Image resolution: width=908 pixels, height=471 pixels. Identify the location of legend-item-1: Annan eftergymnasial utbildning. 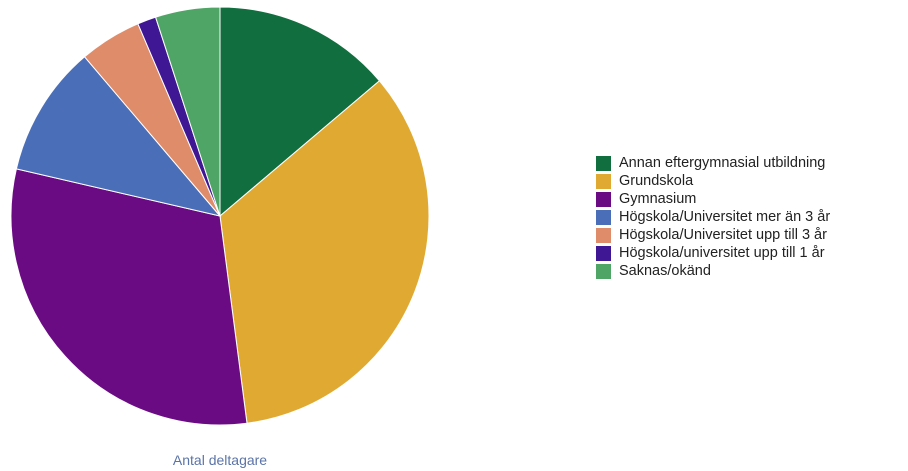
(713, 163).